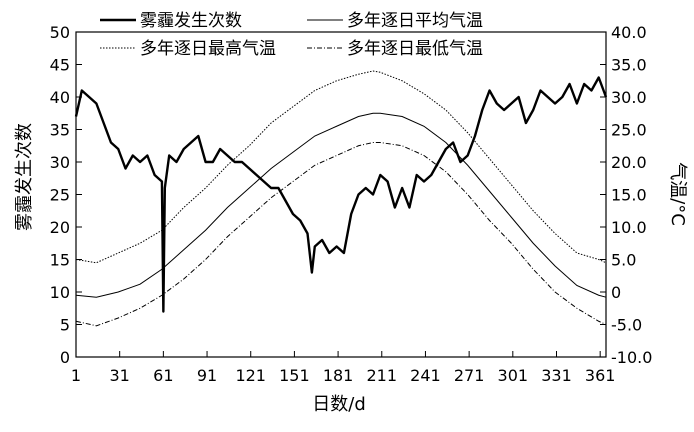 This screenshot has height=432, width=694. I want to click on legend-label-t_min: 多年逐日最低气温, so click(415, 49).